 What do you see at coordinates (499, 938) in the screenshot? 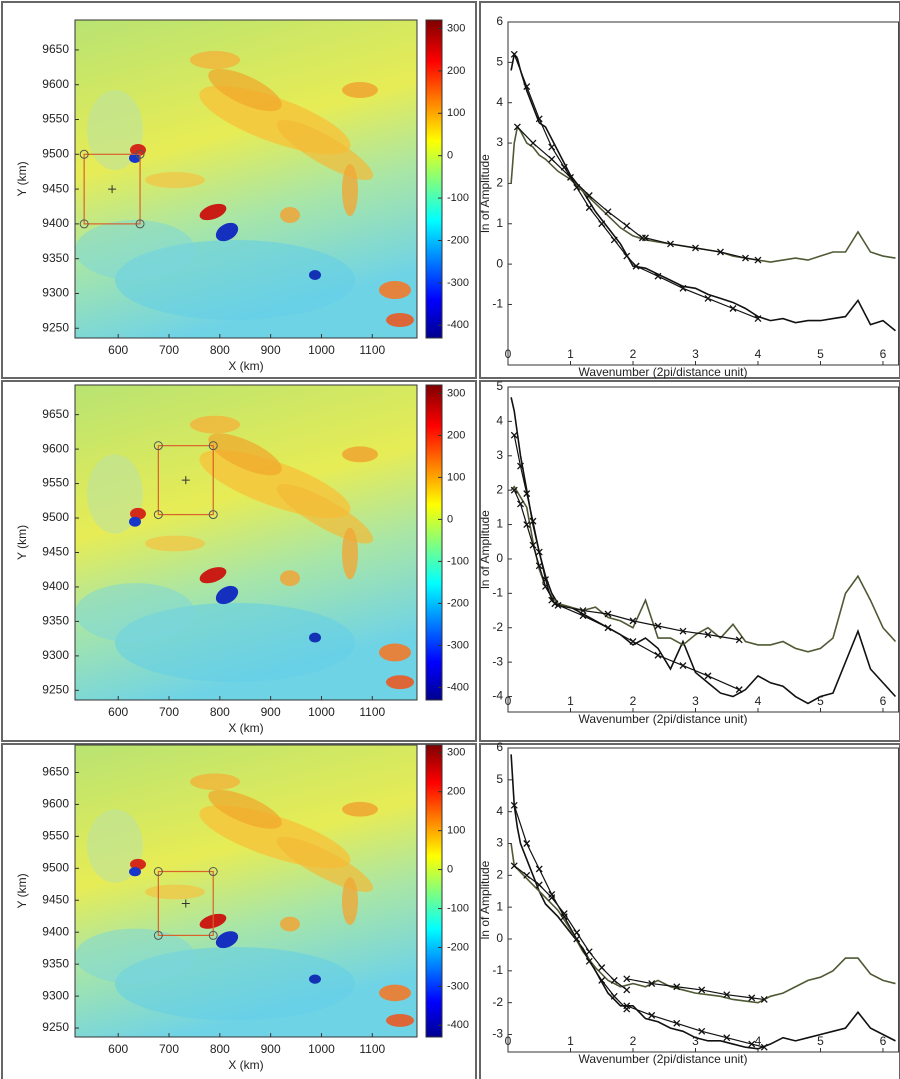
I see `y-tick-label: 0` at bounding box center [499, 938].